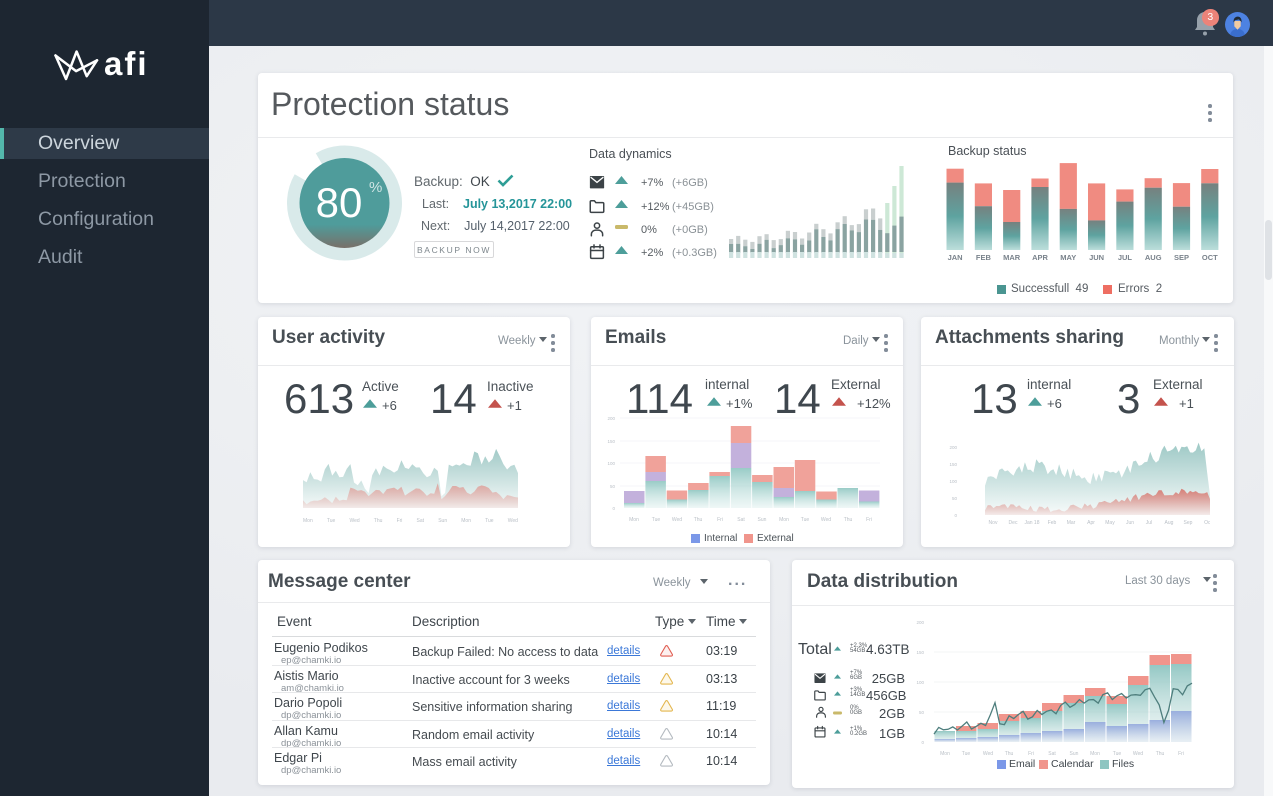  What do you see at coordinates (339, 202) in the screenshot?
I see `svg-text: 80` at bounding box center [339, 202].